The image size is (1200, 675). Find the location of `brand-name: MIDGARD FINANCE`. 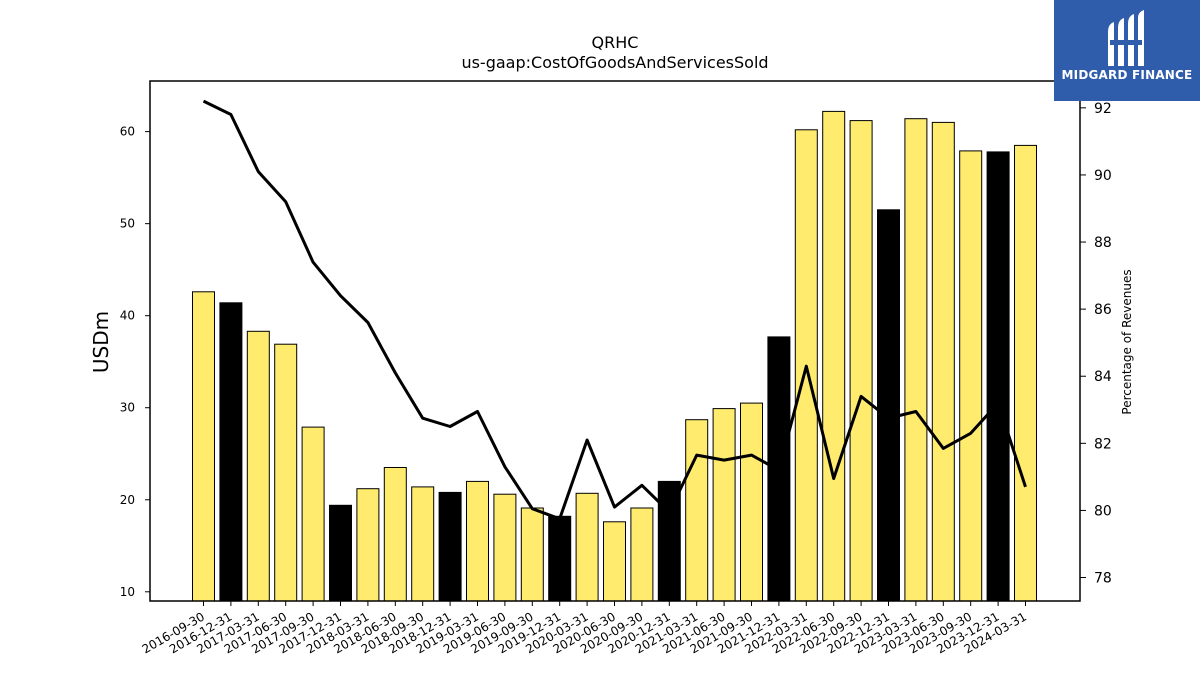

brand-name: MIDGARD FINANCE is located at coordinates (1127, 75).